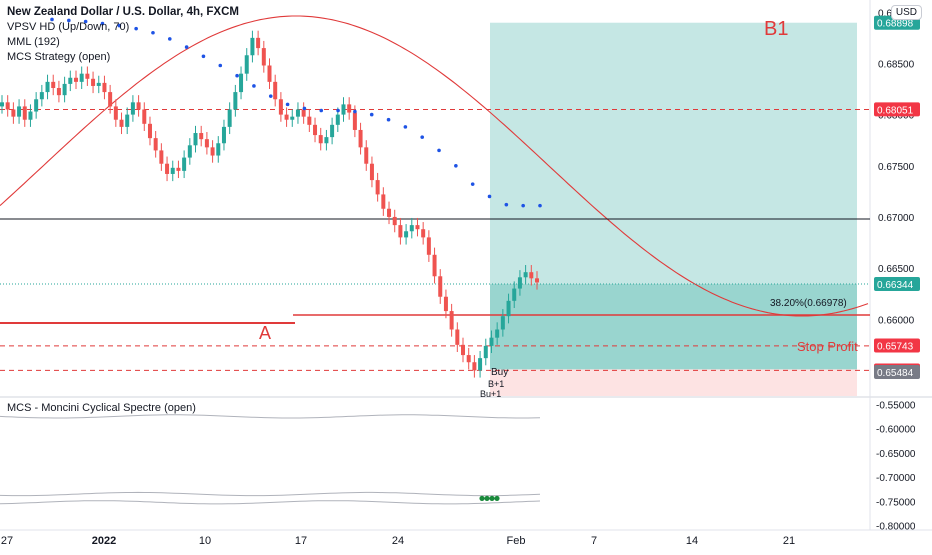 Image resolution: width=932 pixels, height=555 pixels. Describe the element at coordinates (270, 502) in the screenshot. I see `oscillator-line` at that location.